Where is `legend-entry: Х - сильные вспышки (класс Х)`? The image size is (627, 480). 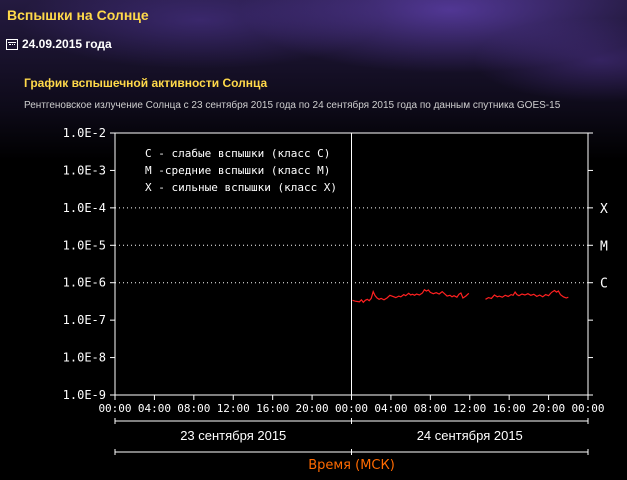 legend-entry: Х - сильные вспышки (класс Х) is located at coordinates (241, 187).